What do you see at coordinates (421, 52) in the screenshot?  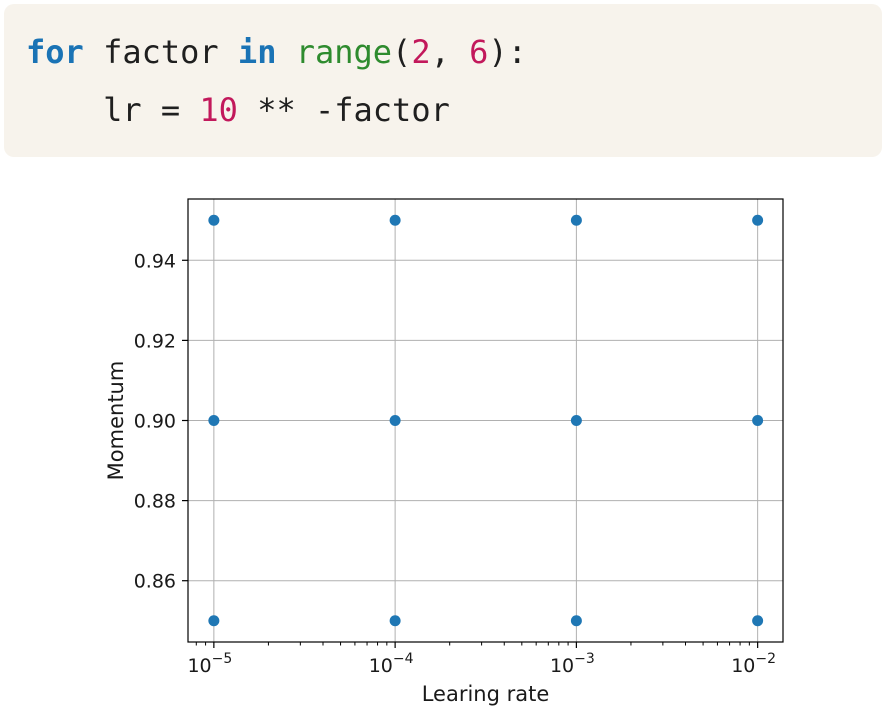 I see `code-token-num: 2` at bounding box center [421, 52].